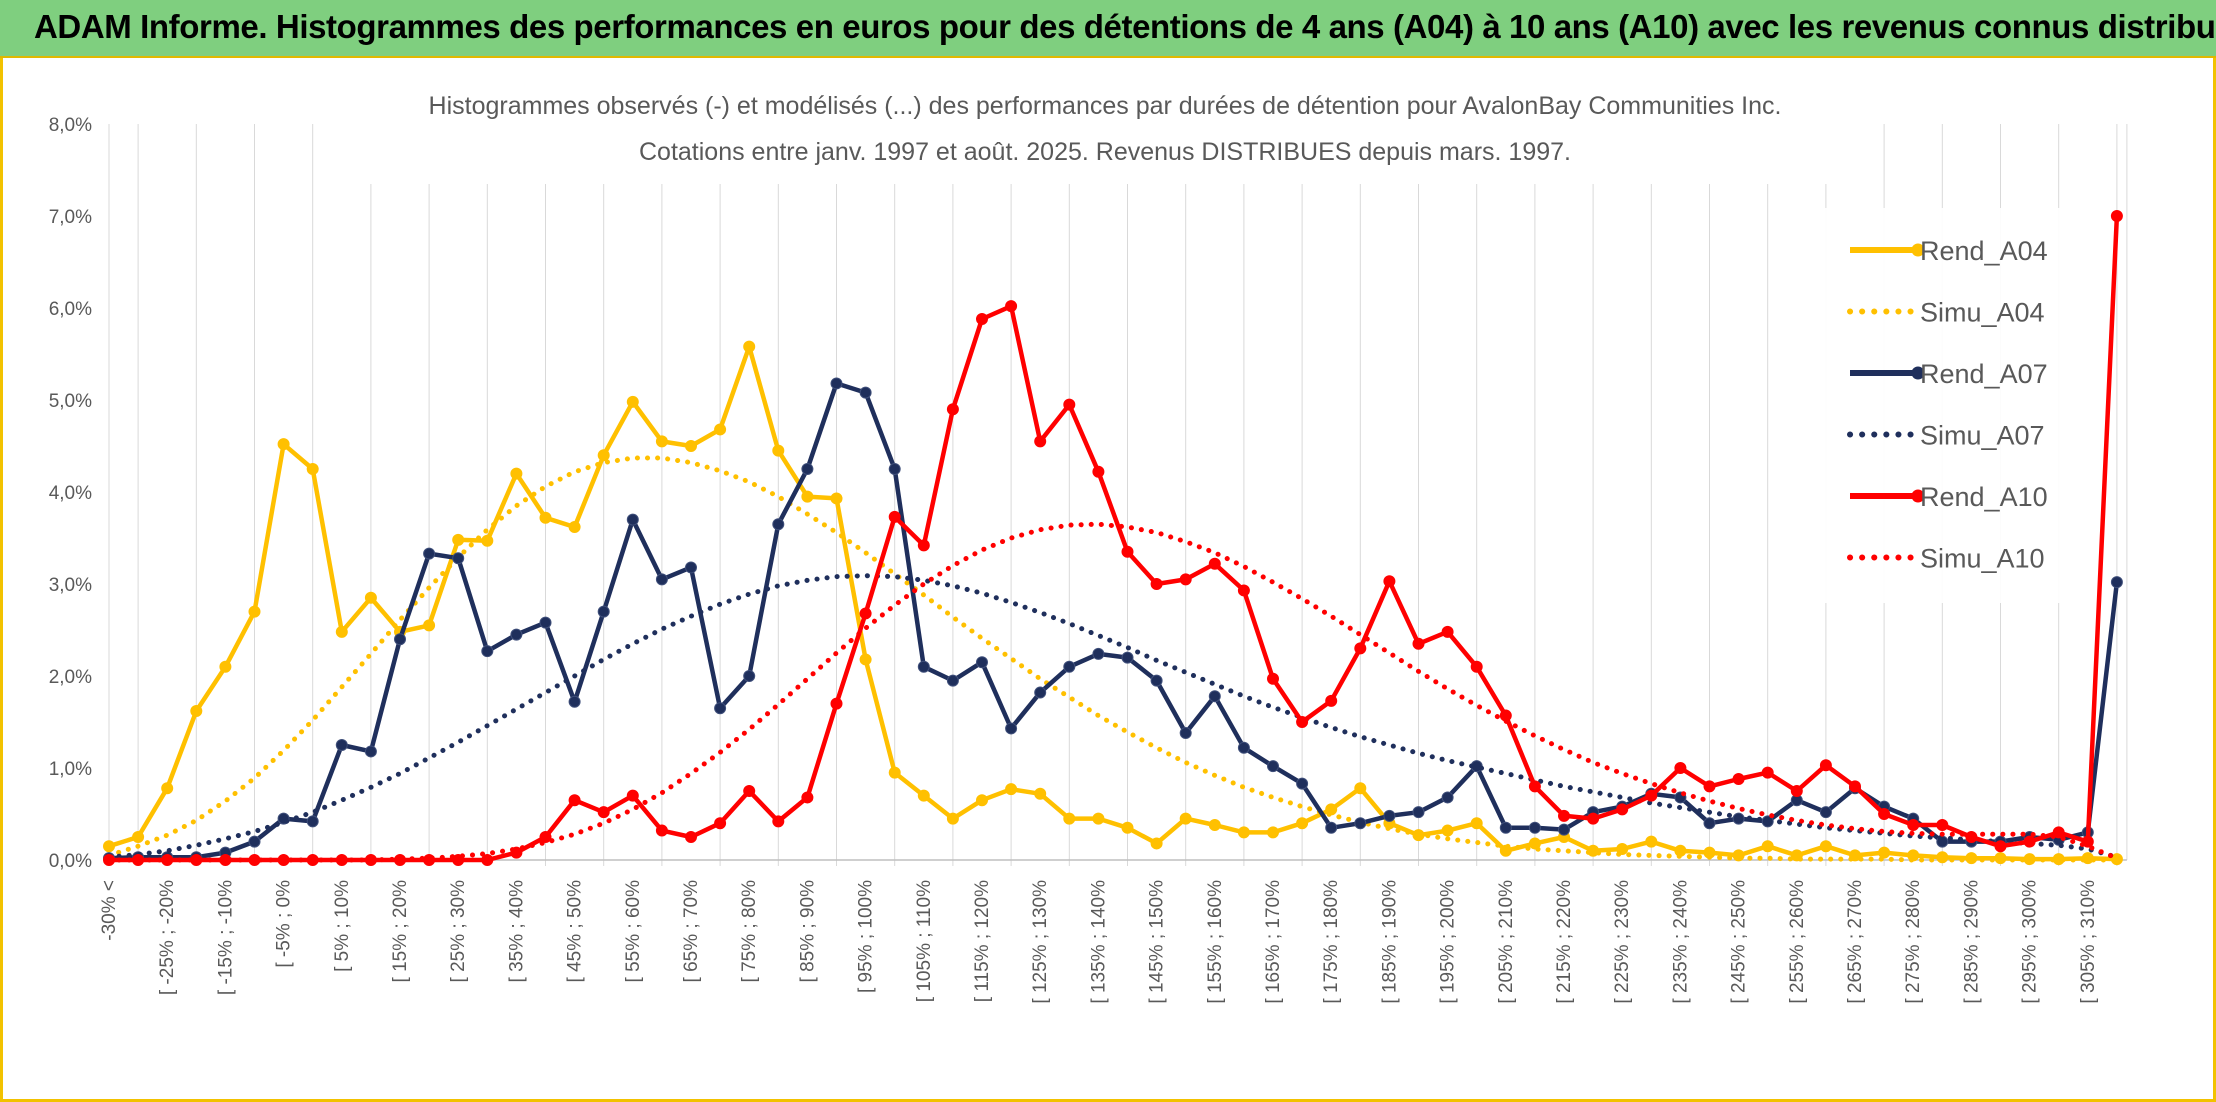 This screenshot has width=2216, height=1102. I want to click on x-tick-label: [ 265% ; 270%, so click(1855, 942).